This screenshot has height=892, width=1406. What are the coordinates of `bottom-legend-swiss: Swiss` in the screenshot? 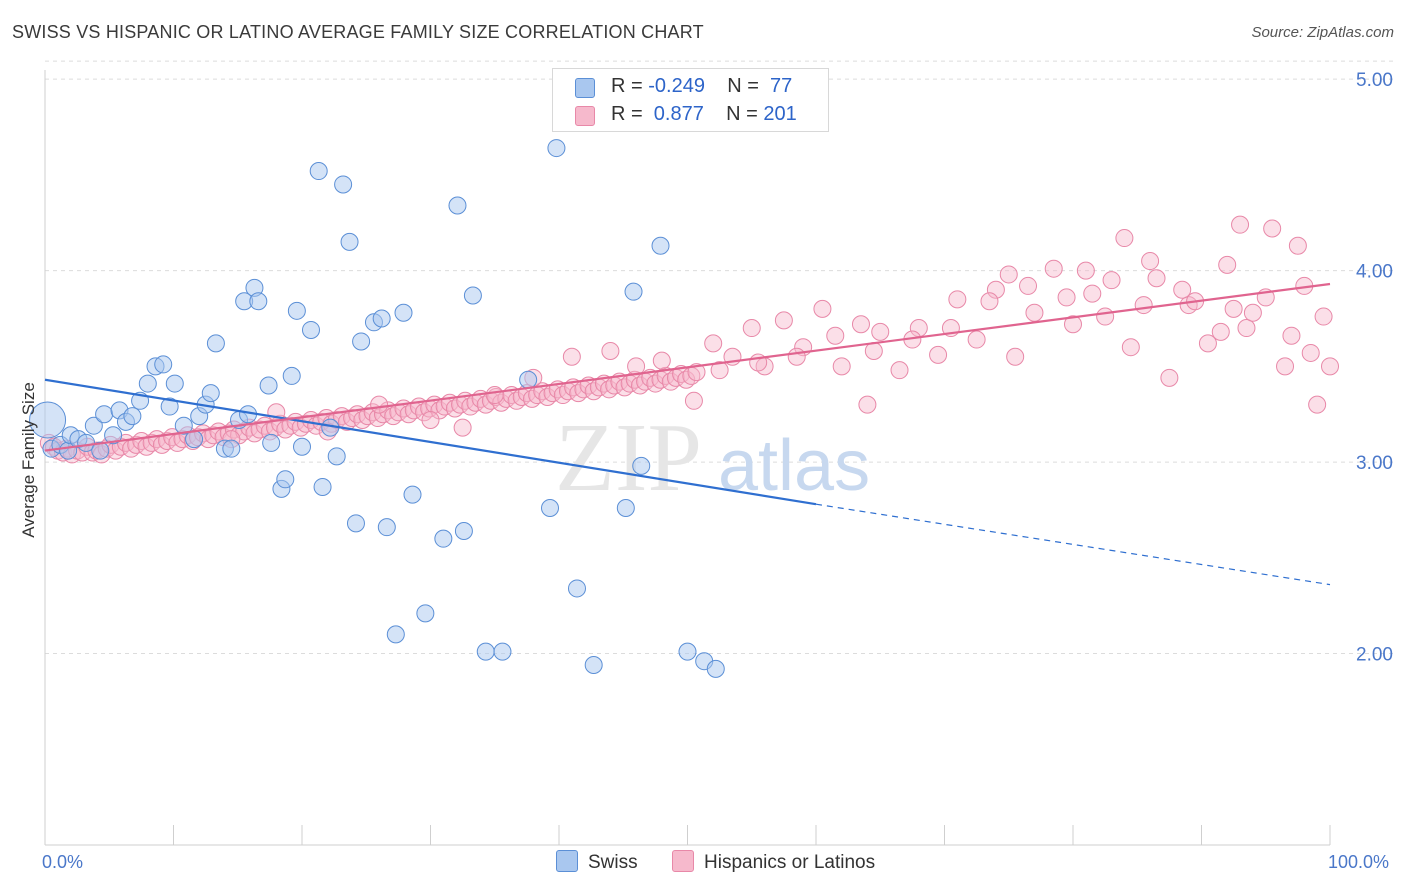 It's located at (597, 862).